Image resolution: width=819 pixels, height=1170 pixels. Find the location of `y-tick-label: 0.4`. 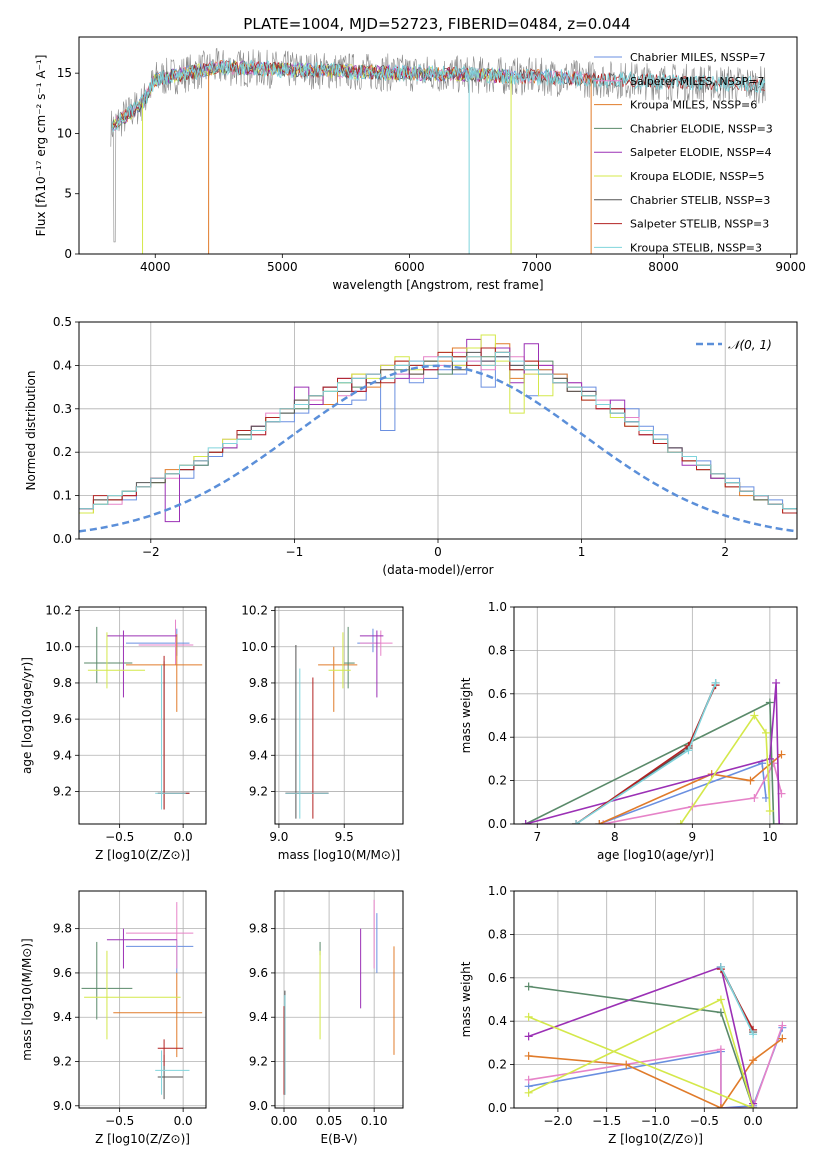

y-tick-label: 0.4 is located at coordinates (497, 1021).